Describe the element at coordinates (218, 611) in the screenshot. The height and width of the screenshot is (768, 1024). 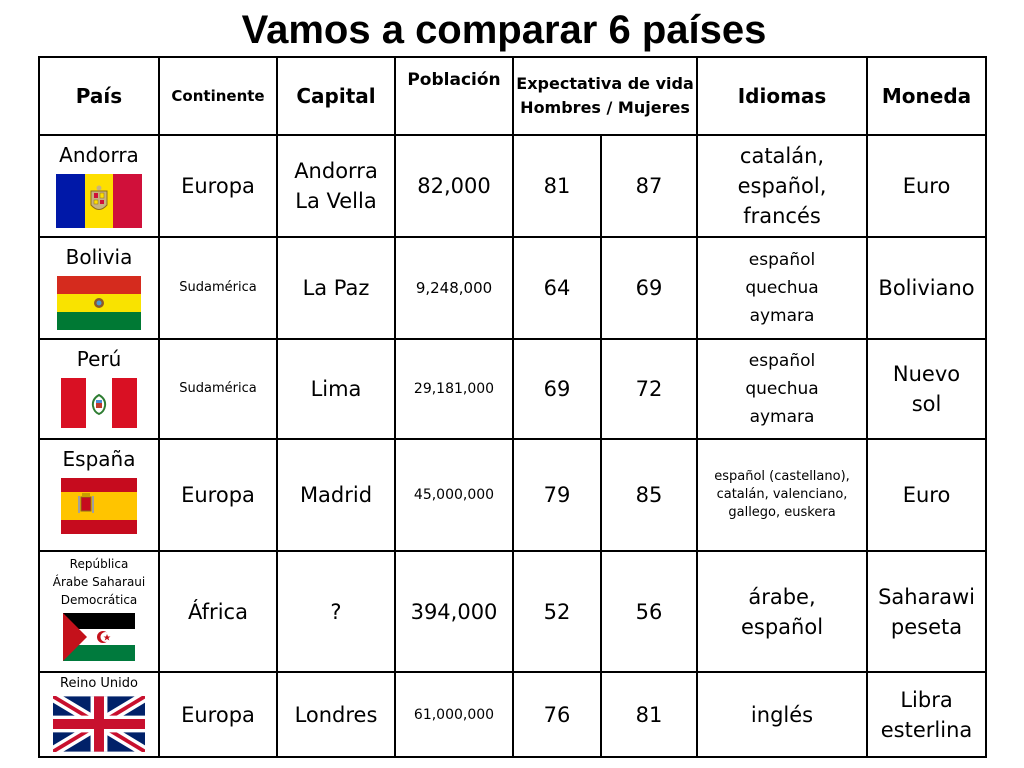
I see `continente-cell: África` at that location.